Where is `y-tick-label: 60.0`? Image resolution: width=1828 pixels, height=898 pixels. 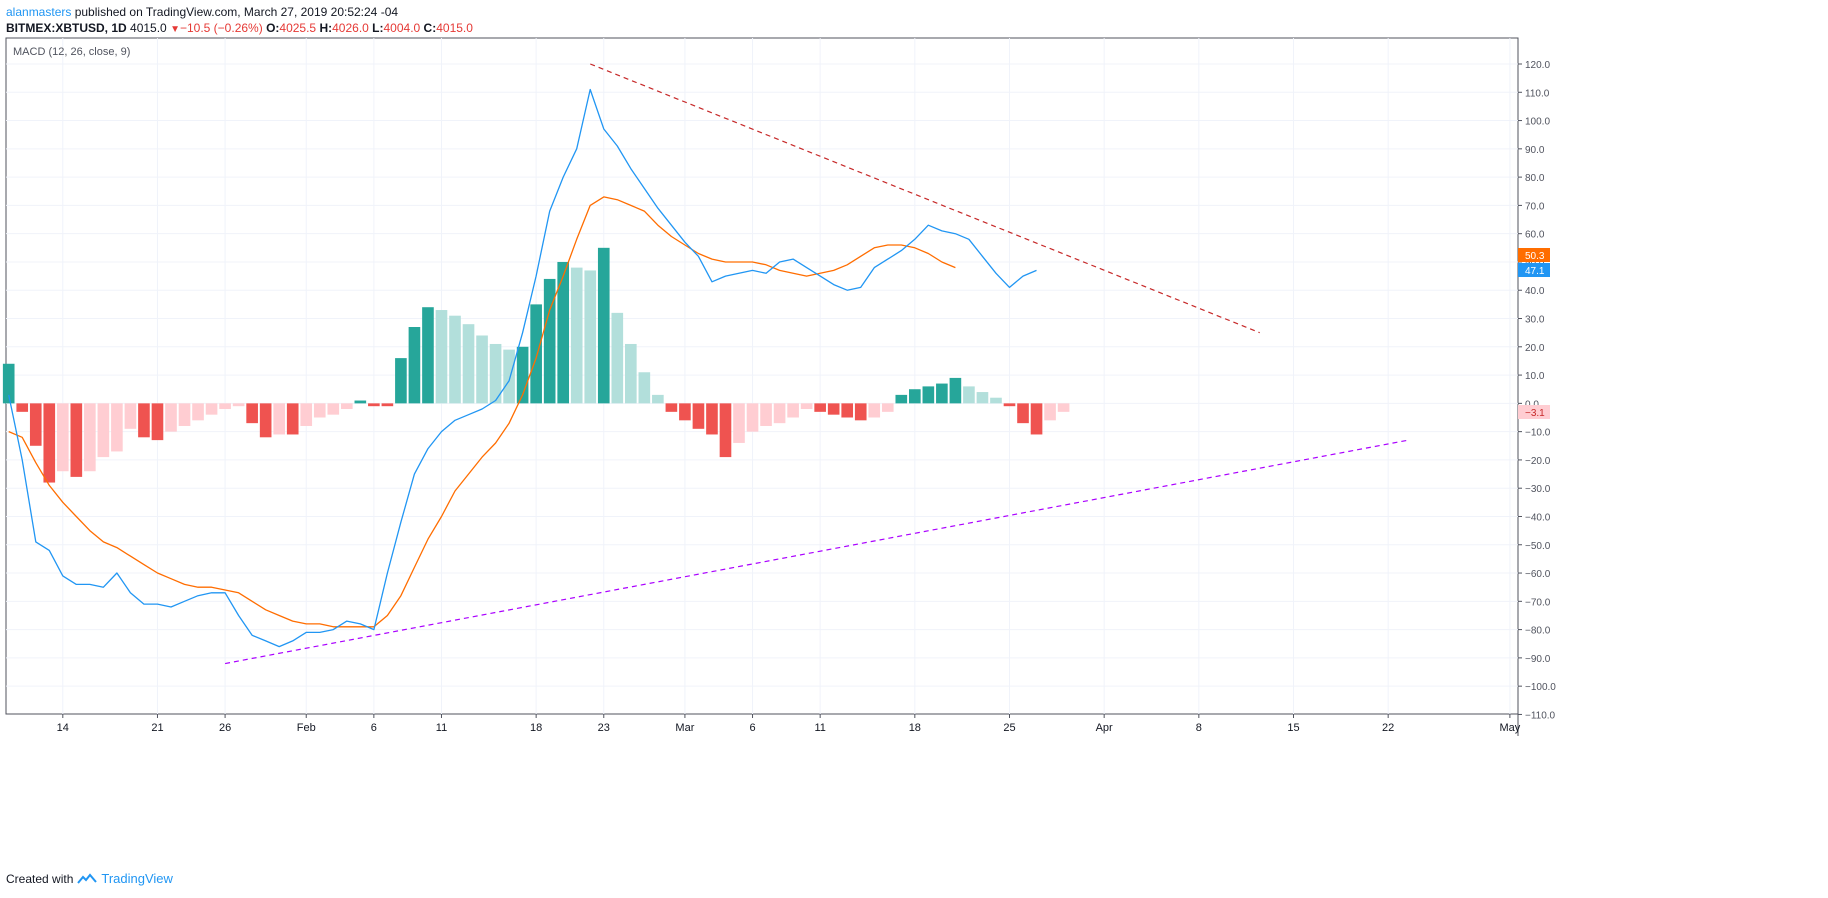 y-tick-label: 60.0 is located at coordinates (1535, 235).